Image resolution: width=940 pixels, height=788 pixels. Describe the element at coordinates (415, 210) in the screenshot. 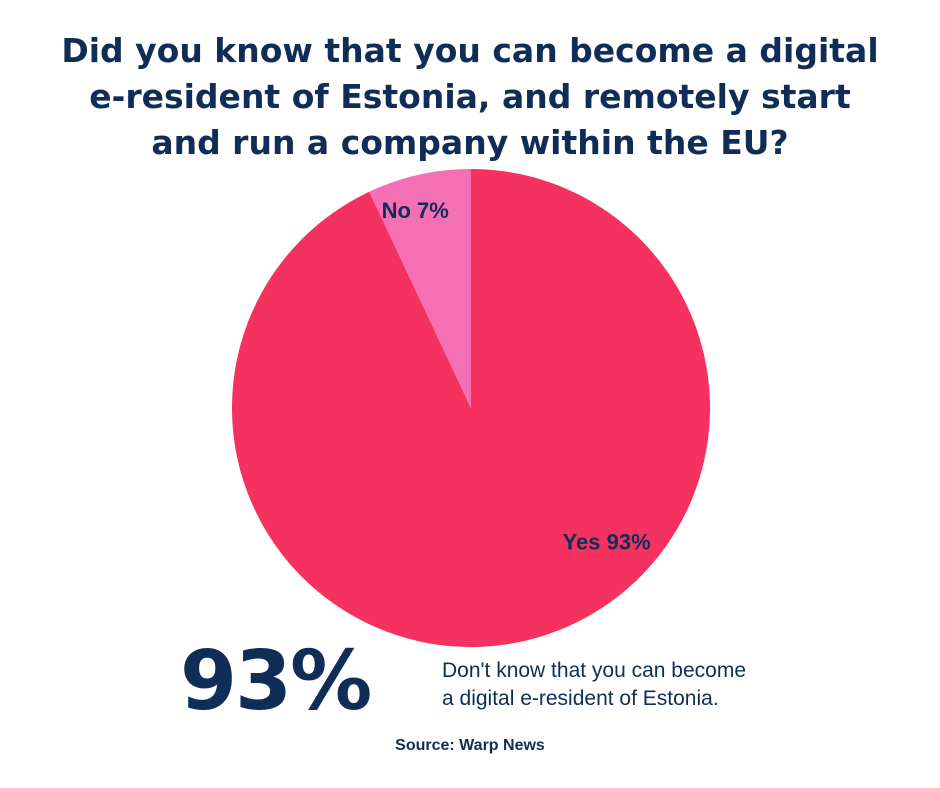

I see `pie-label-no: No 7%` at that location.